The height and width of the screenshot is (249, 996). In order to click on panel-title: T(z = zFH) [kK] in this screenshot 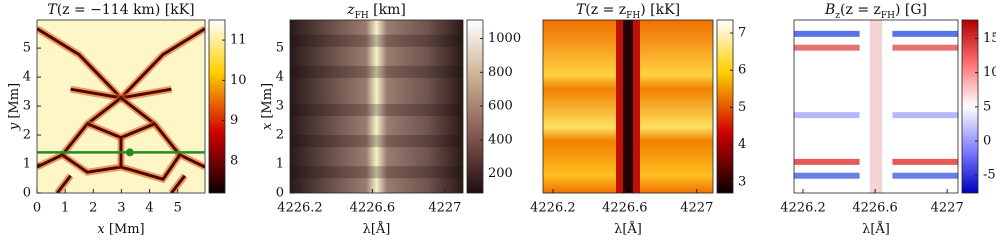, I will do `click(628, 11)`.